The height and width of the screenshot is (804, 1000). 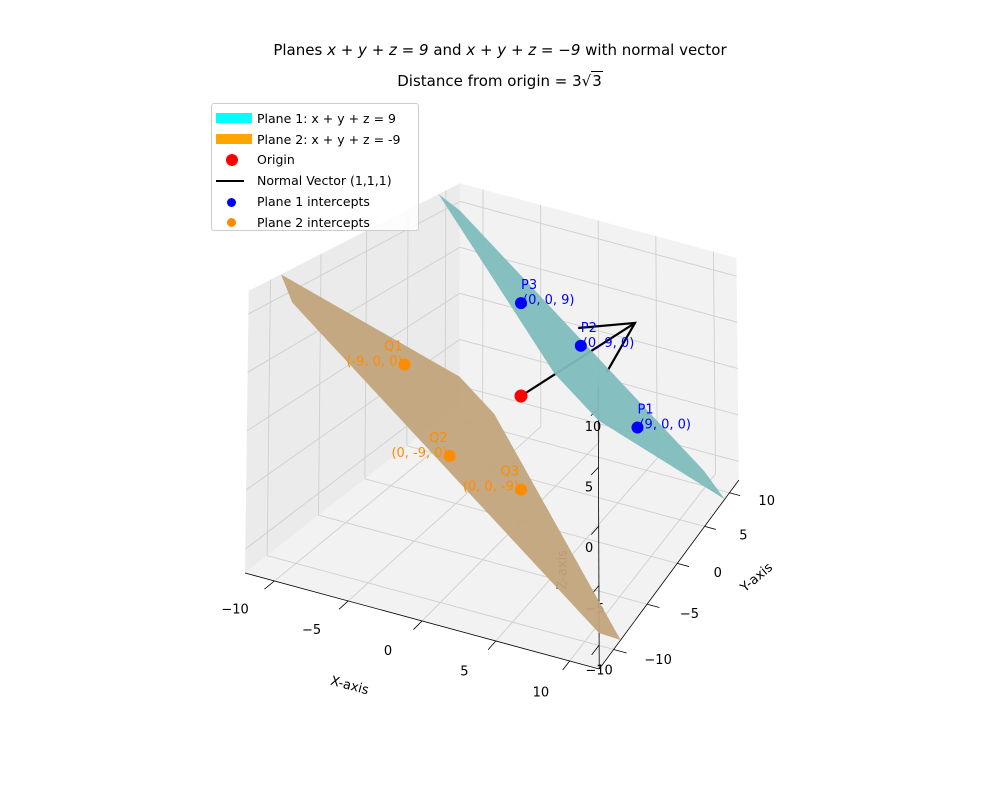 What do you see at coordinates (549, 300) in the screenshot?
I see `plane1-intercept-3-coords-label: (0, 0, 9)` at bounding box center [549, 300].